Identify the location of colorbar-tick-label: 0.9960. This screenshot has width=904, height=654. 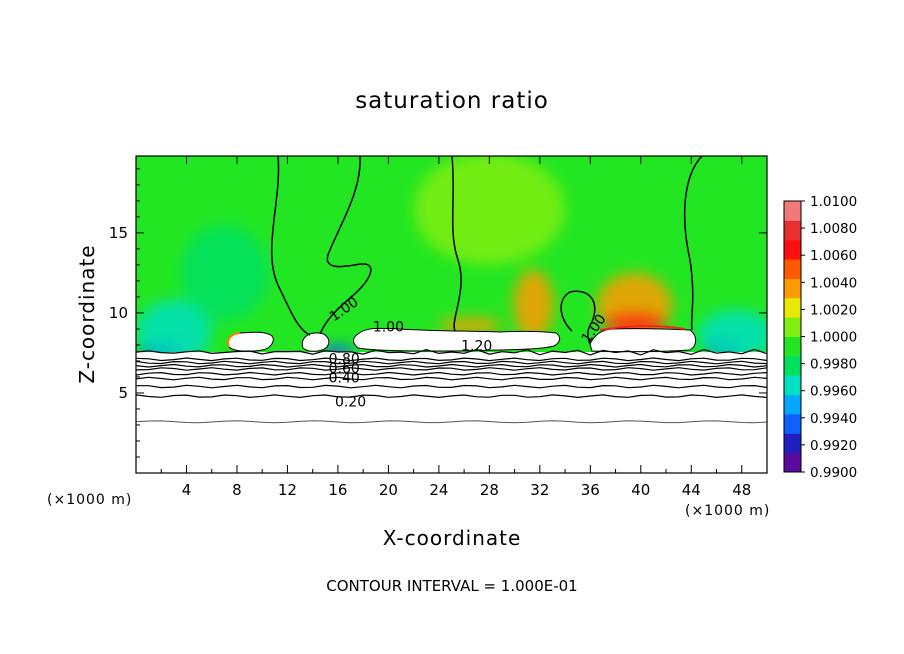
(833, 392).